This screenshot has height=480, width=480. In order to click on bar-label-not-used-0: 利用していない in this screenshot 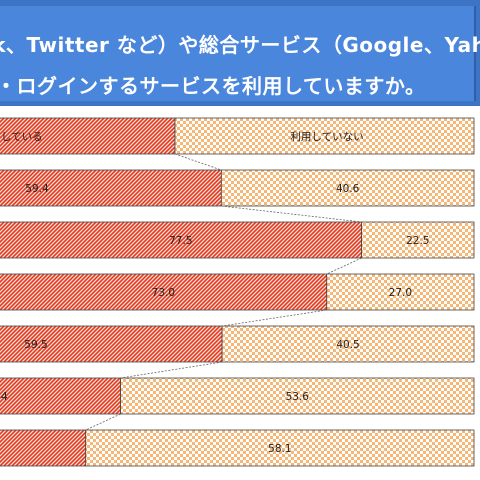, I will do `click(326, 137)`.